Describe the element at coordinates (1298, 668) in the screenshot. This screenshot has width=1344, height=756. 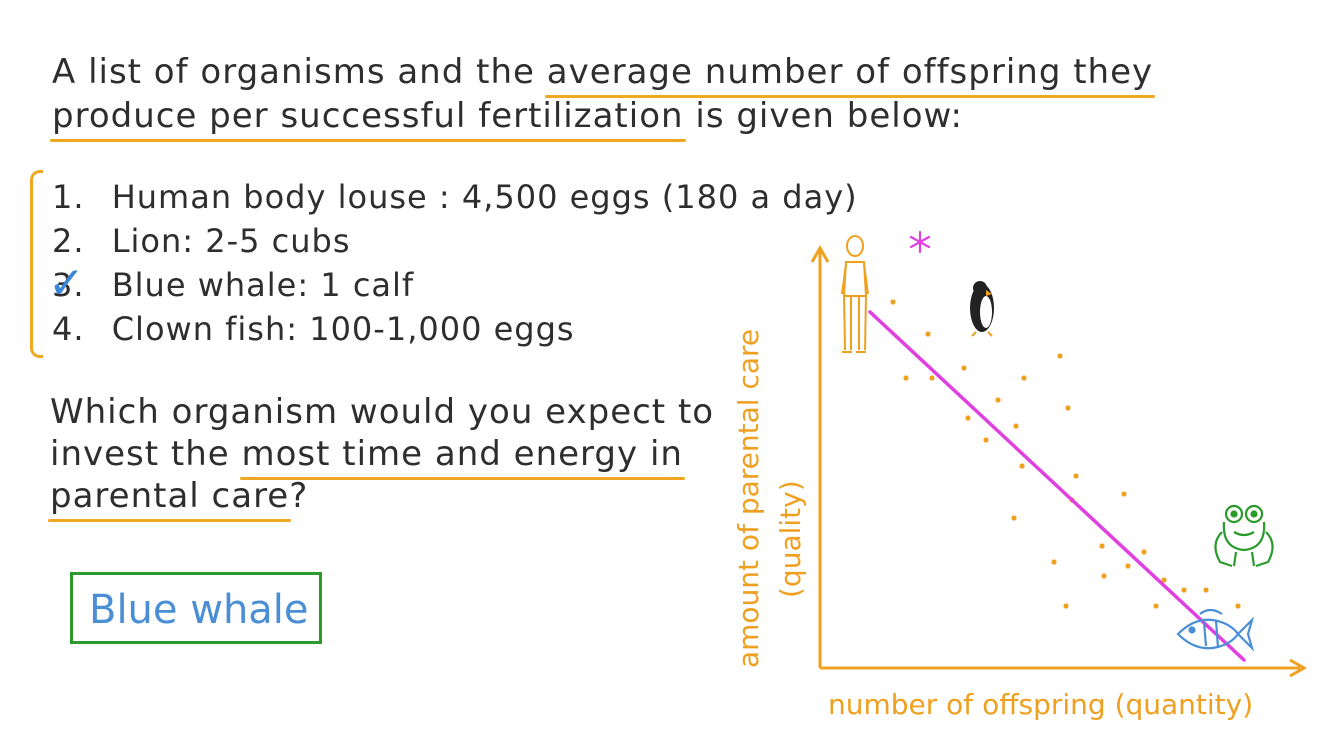
I see `x-axis-arrow-icon` at that location.